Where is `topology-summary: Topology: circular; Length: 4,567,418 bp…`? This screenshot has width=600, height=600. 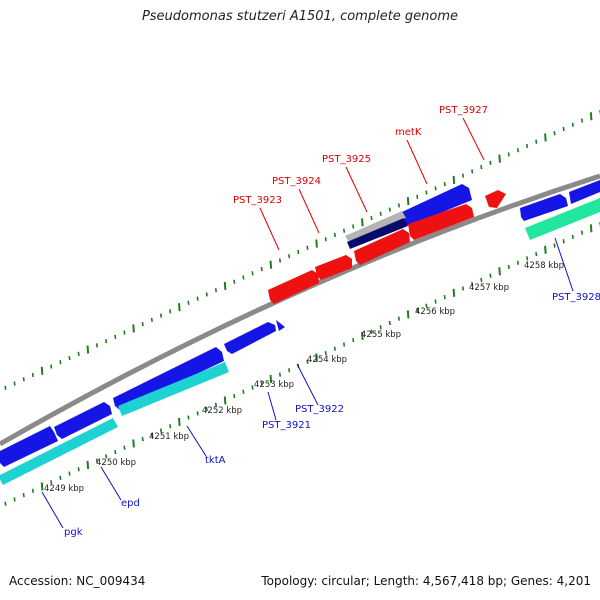
topology-summary: Topology: circular; Length: 4,567,418 bp… is located at coordinates (426, 581).